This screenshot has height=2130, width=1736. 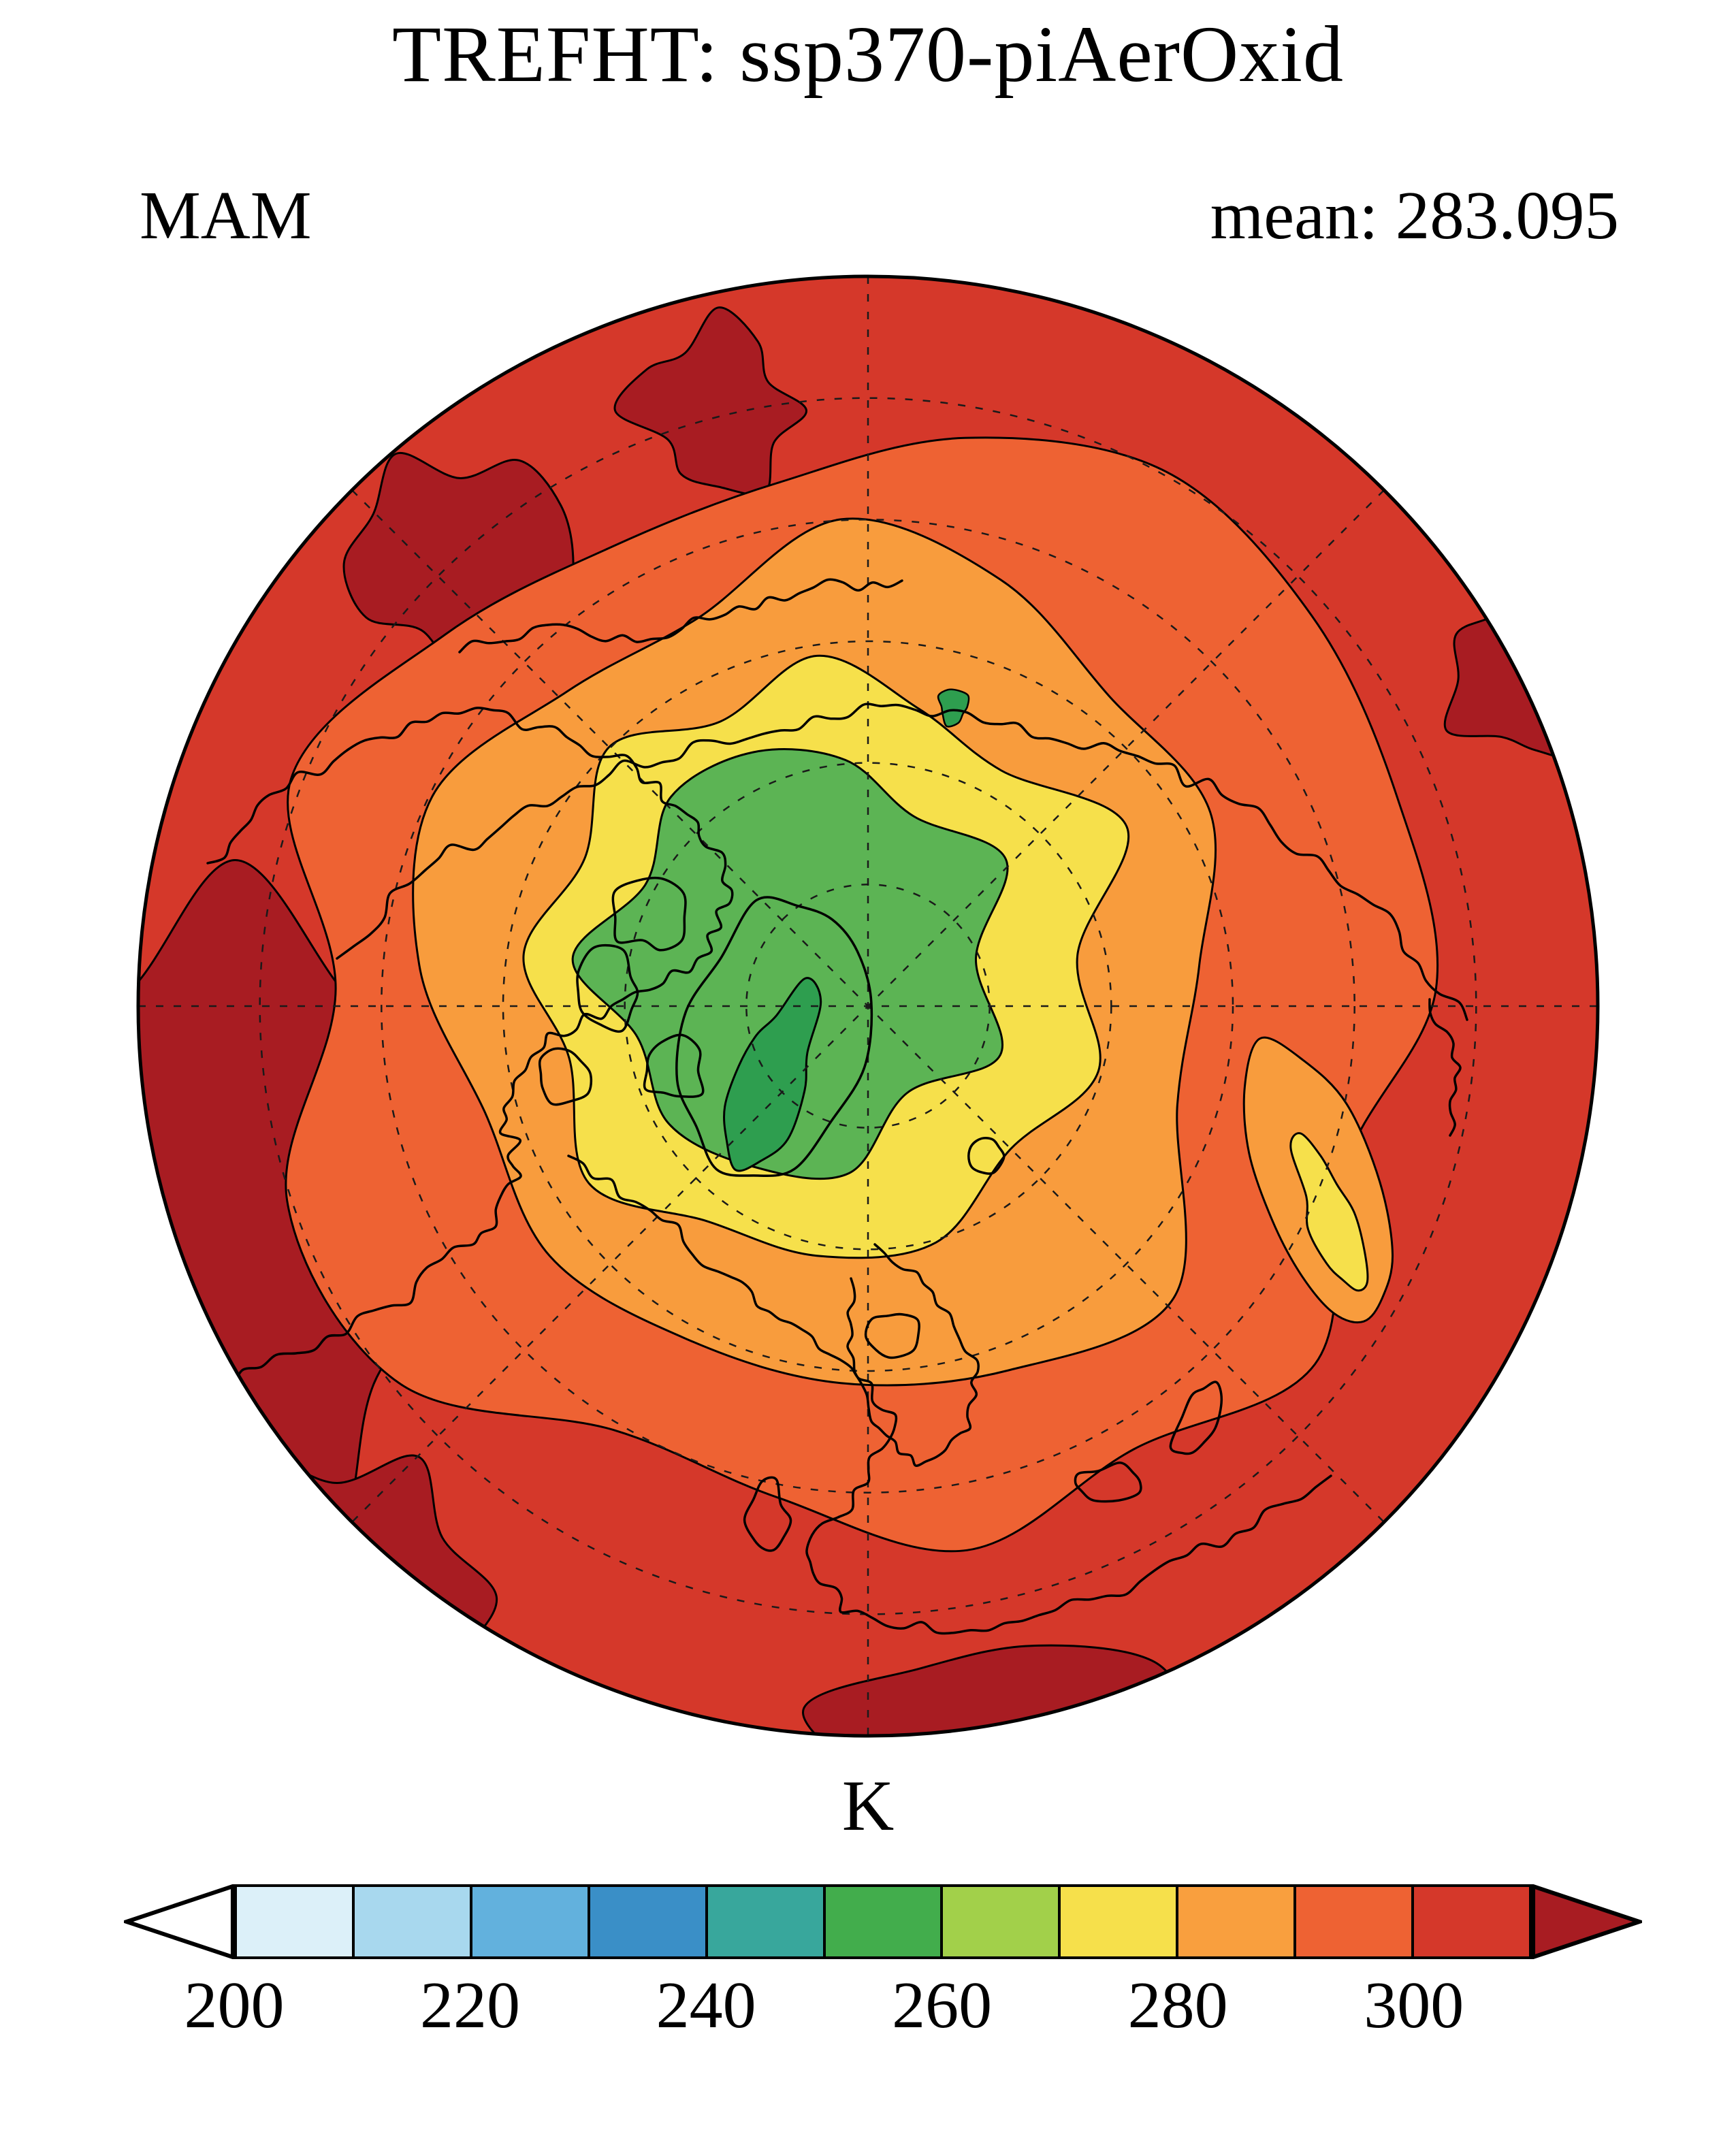 I want to click on mean-label: mean: 283.095, so click(x=1414, y=215).